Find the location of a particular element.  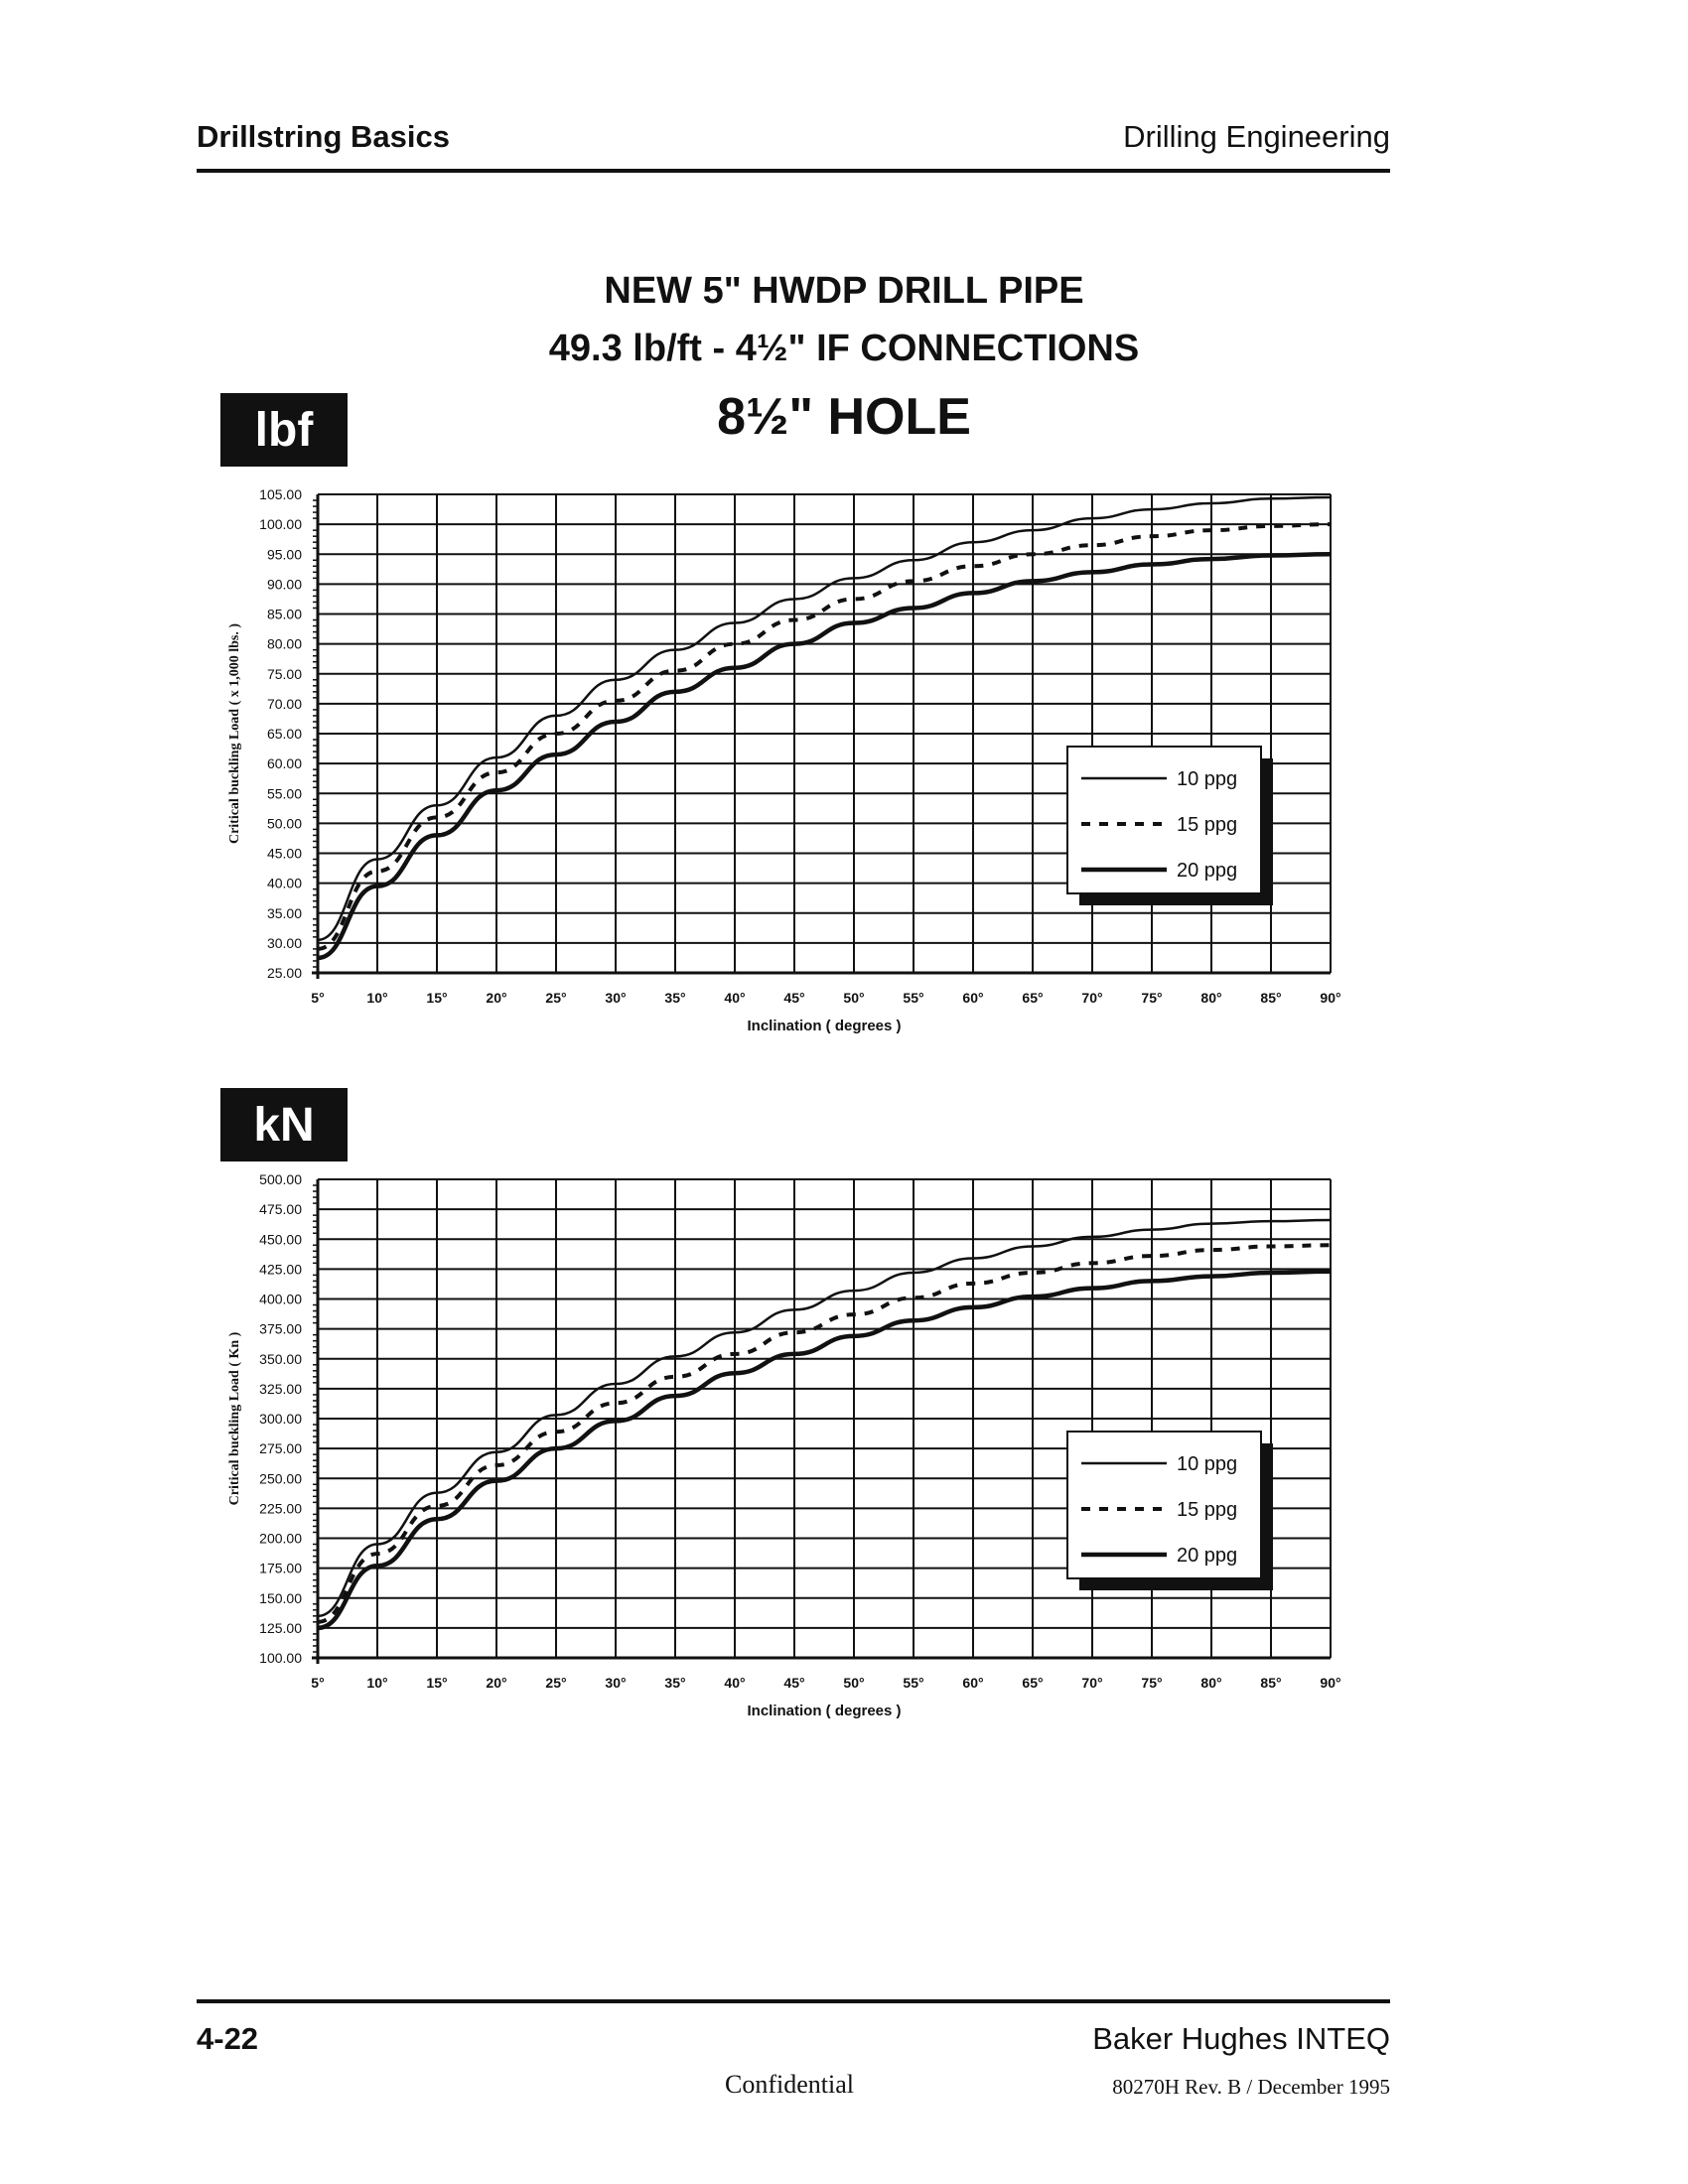

y-tick-label: 125.00 is located at coordinates (280, 1628).